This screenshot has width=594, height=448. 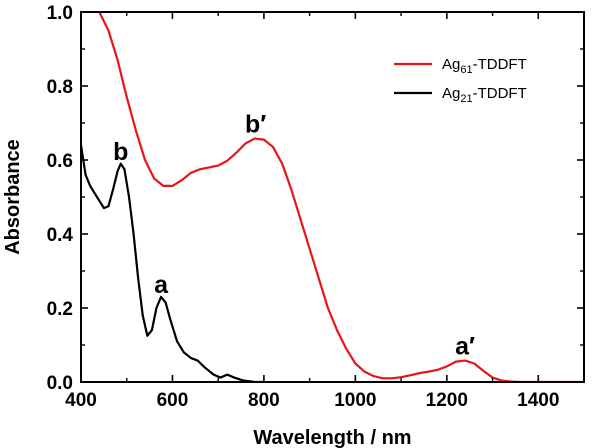 I want to click on legend: Ag61-TDDFT Ag21-TDDFT, so click(x=460, y=80).